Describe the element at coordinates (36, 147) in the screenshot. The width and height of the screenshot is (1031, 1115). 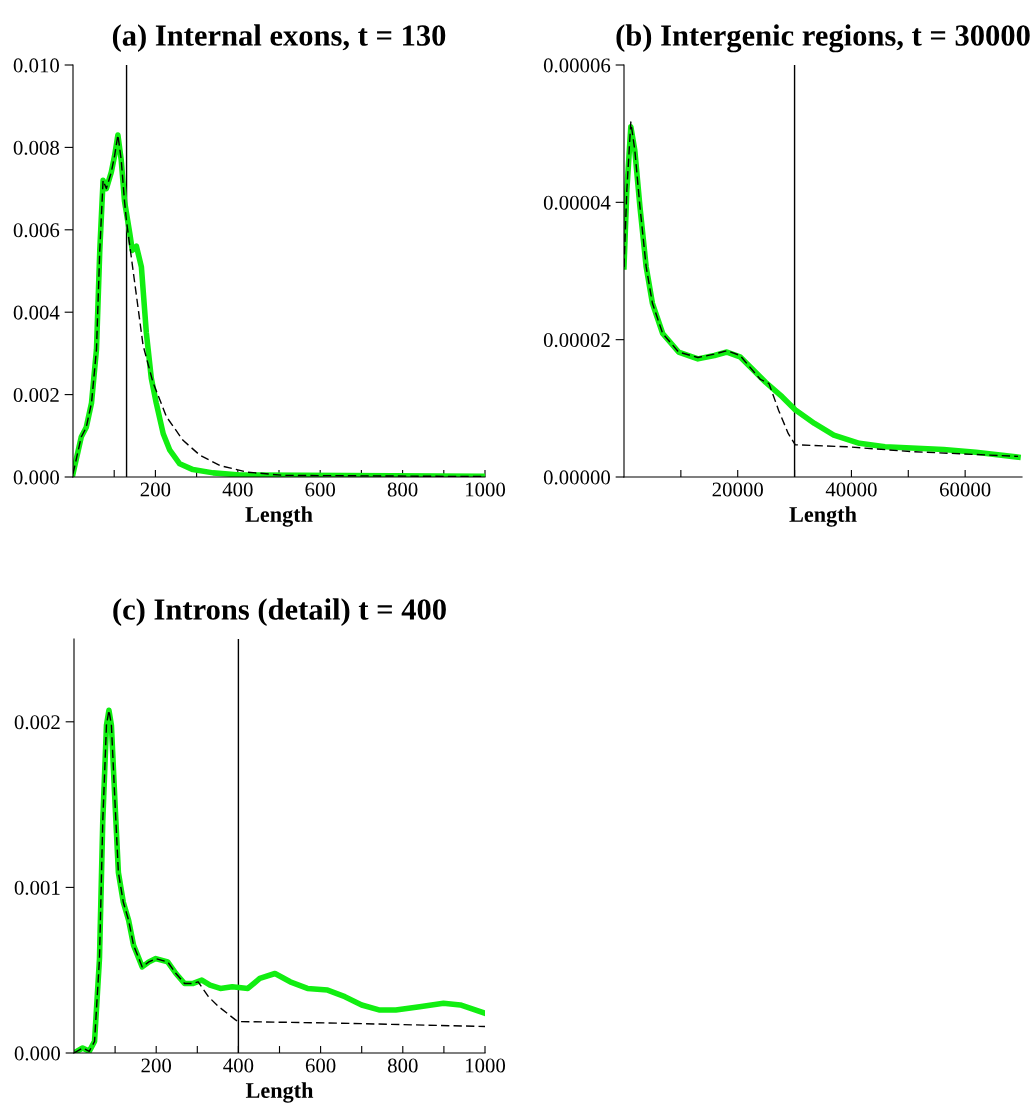
I see `y-tick-label: 0.008` at that location.